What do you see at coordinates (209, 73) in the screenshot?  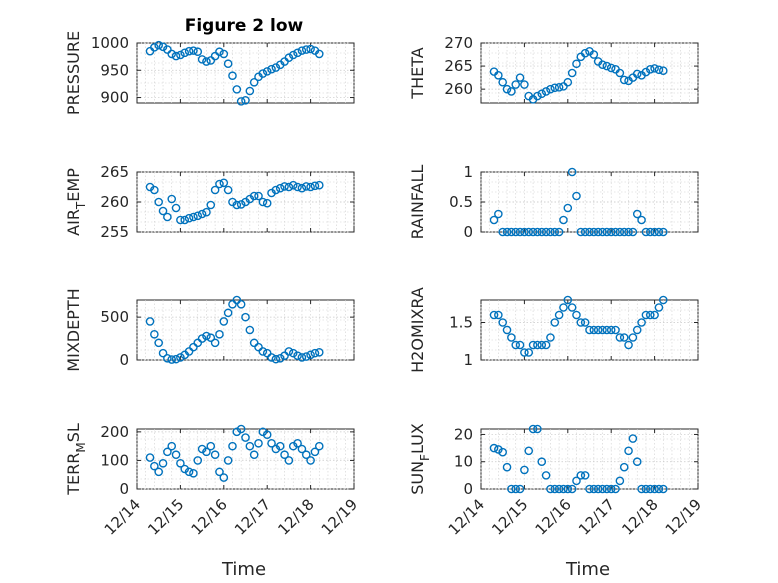 I see `subplot-1: 900 950 1000 PRESSURE` at bounding box center [209, 73].